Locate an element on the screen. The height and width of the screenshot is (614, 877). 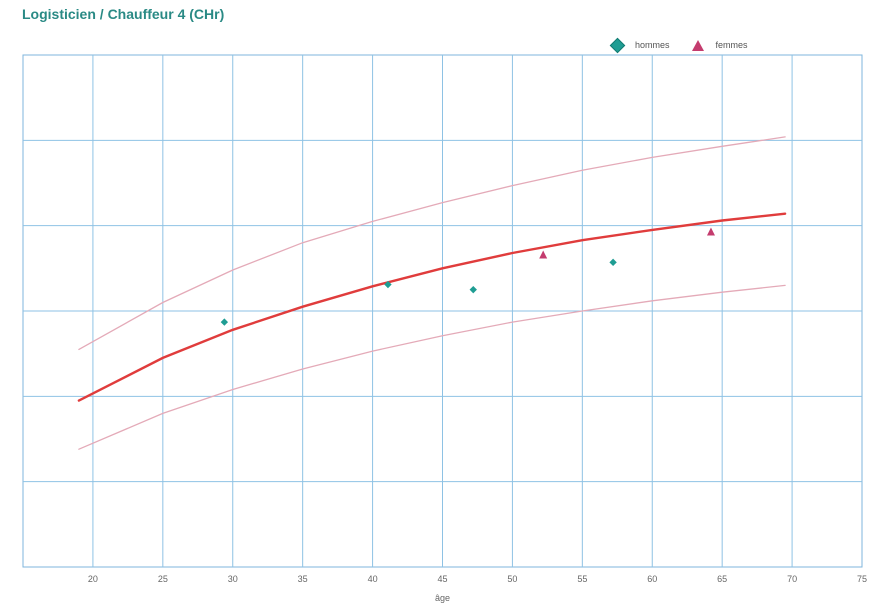
x-tick-label: 20 is located at coordinates (93, 579).